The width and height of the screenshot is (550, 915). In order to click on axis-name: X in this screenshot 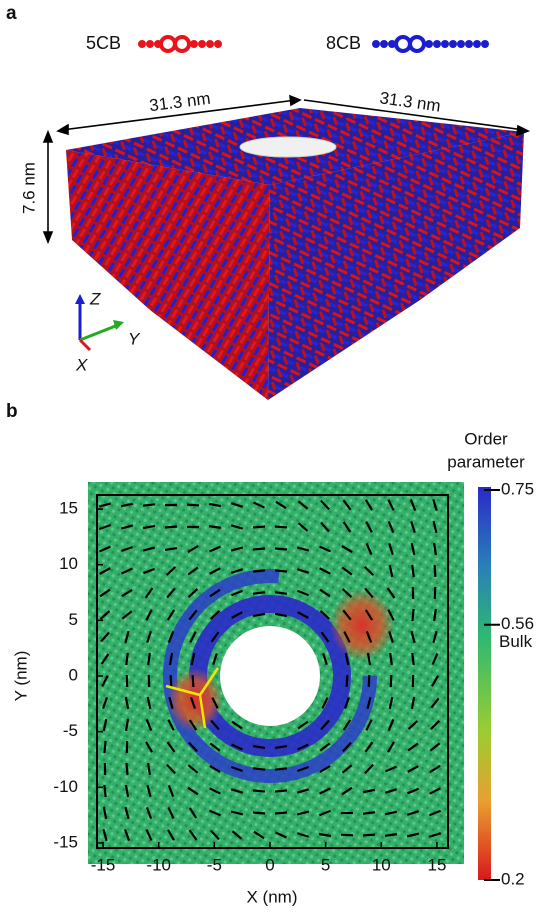, I will do `click(81, 364)`.